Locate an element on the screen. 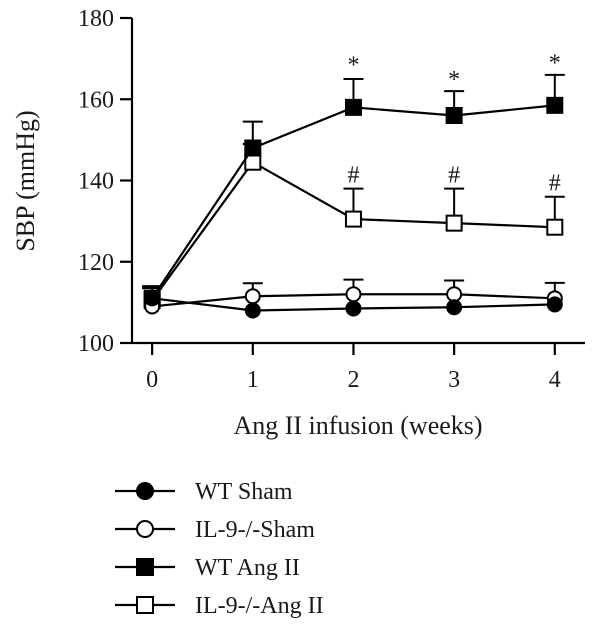  legend-label: WT Ang II is located at coordinates (247, 568).